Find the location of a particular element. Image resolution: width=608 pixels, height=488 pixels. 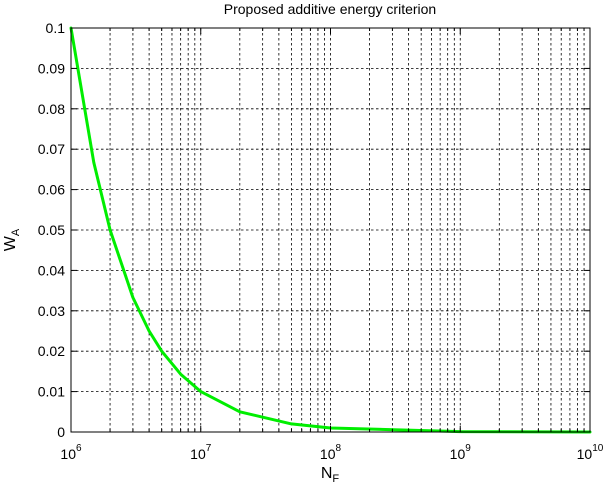

y-tick-label: 0.1 is located at coordinates (56, 28).